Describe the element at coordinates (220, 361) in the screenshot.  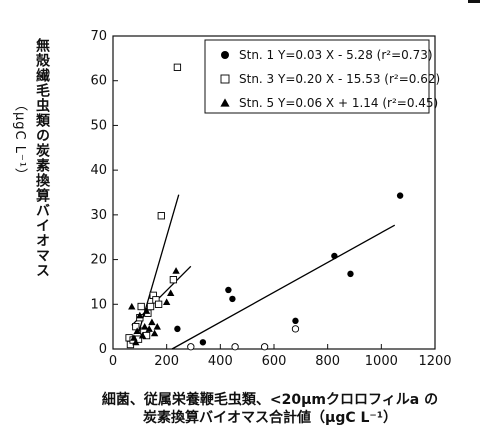
I see `x-tick-label: 400` at that location.